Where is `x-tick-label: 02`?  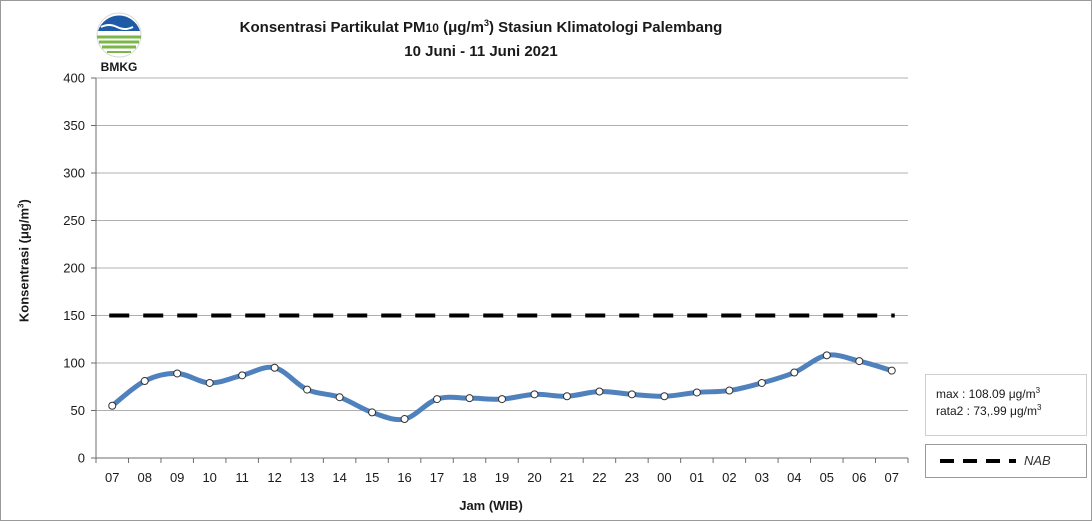 x-tick-label: 02 is located at coordinates (729, 477).